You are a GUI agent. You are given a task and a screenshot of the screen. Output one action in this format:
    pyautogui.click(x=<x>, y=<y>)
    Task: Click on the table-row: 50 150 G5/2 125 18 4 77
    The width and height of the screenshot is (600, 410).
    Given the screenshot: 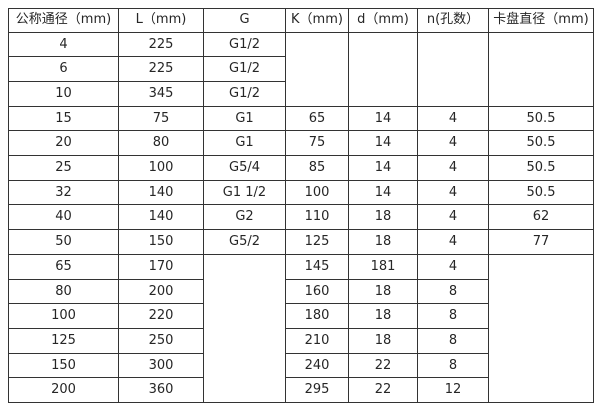 What is the action you would take?
    pyautogui.click(x=301, y=242)
    